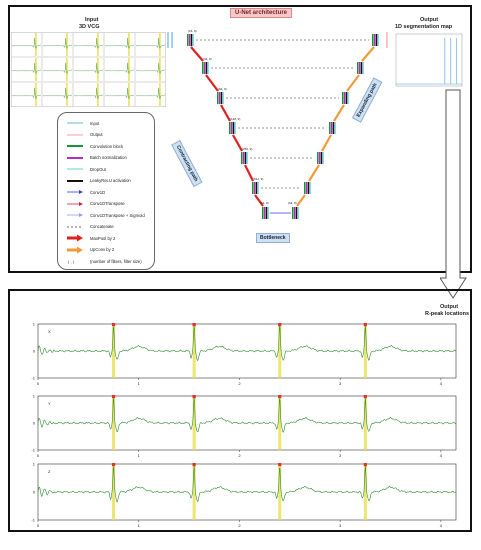 The height and width of the screenshot is (550, 481). What do you see at coordinates (449, 307) in the screenshot?
I see `rpeak-output-title: Output` at bounding box center [449, 307].